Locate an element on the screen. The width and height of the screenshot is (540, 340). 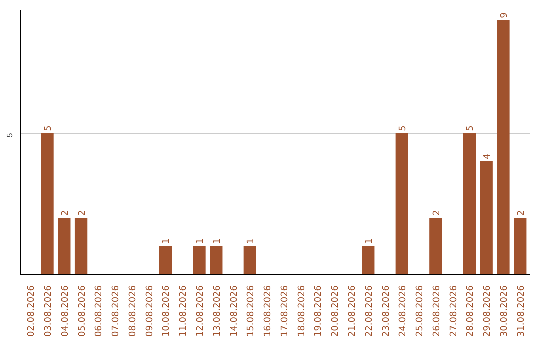
x-tick-label: 23.08.2026 is located at coordinates (387, 311).